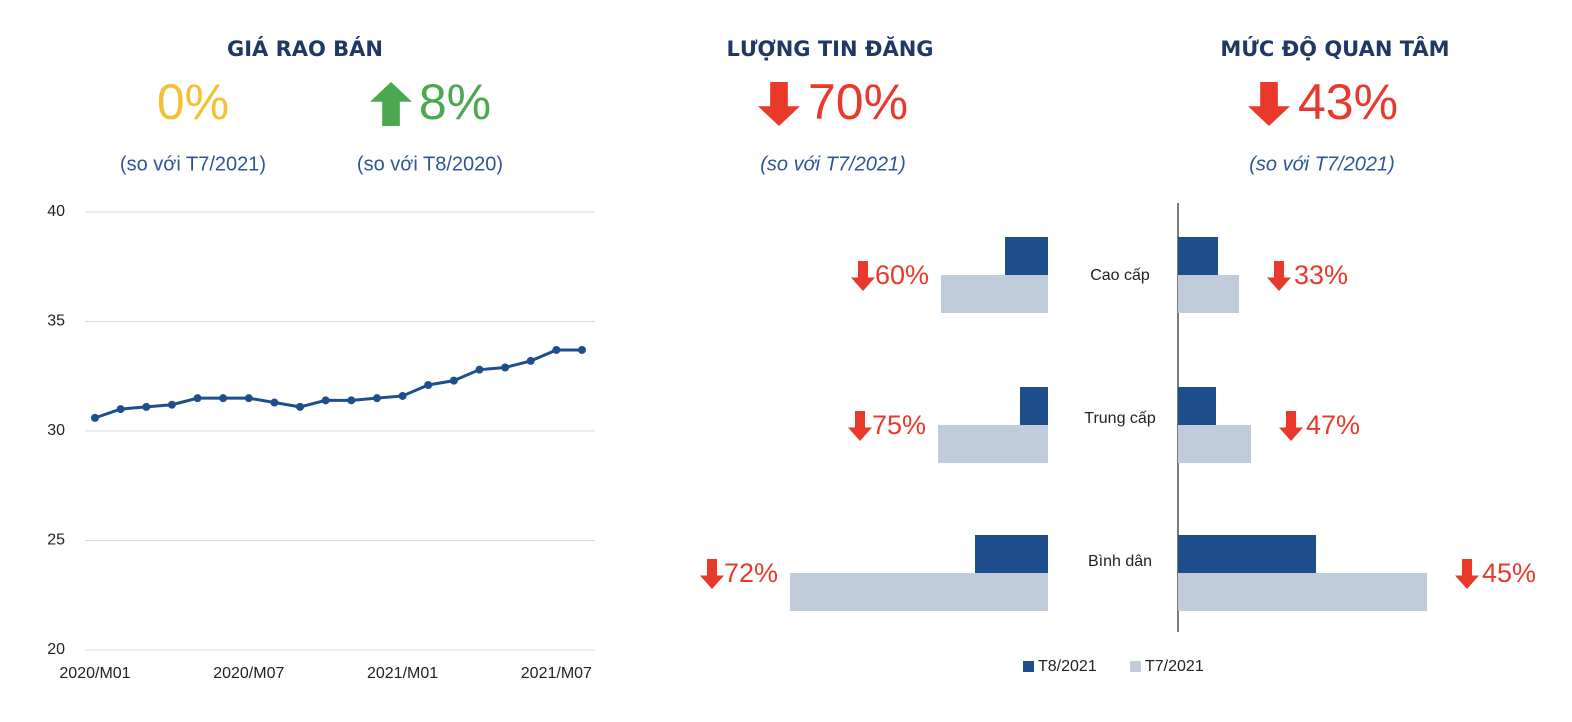 Image resolution: width=1572 pixels, height=722 pixels. What do you see at coordinates (56, 321) in the screenshot?
I see `y-tick-label: 35` at bounding box center [56, 321].